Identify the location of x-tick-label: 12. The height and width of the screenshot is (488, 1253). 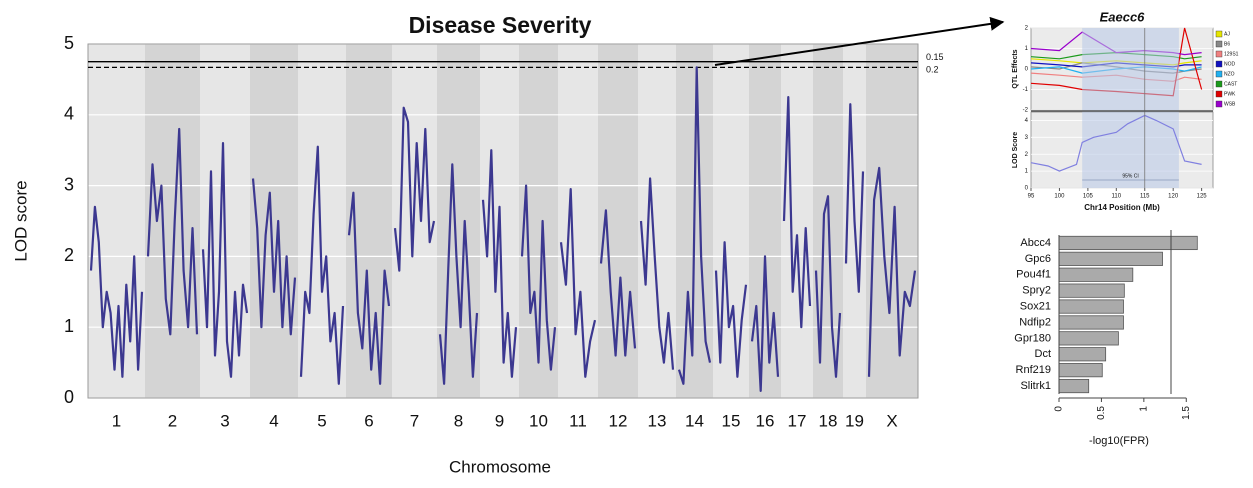
(618, 420).